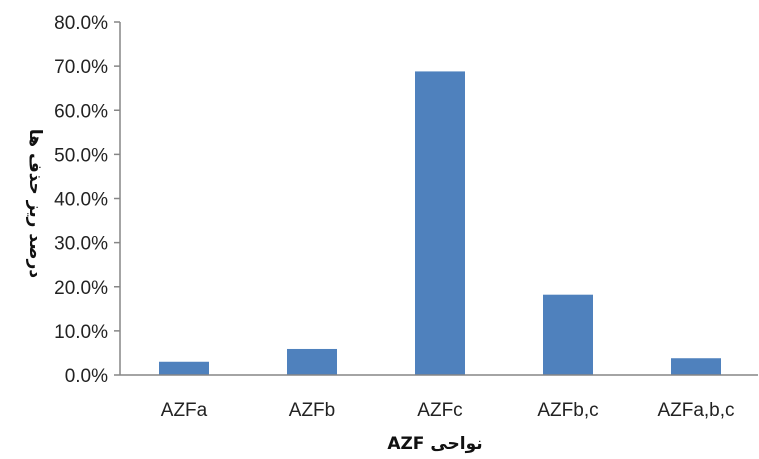  Describe the element at coordinates (312, 410) in the screenshot. I see `x-tick-label: AZFb` at that location.